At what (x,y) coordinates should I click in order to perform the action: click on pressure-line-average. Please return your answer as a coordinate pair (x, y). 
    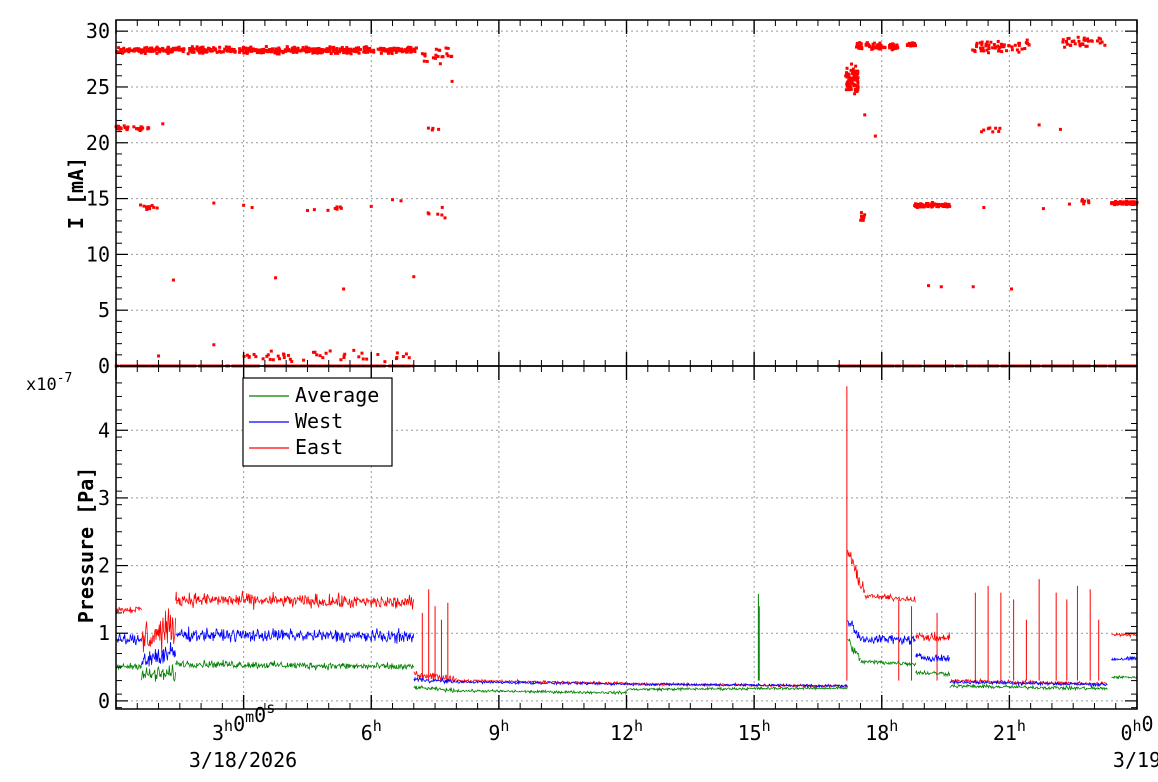
    Looking at the image, I should click on (626, 666).